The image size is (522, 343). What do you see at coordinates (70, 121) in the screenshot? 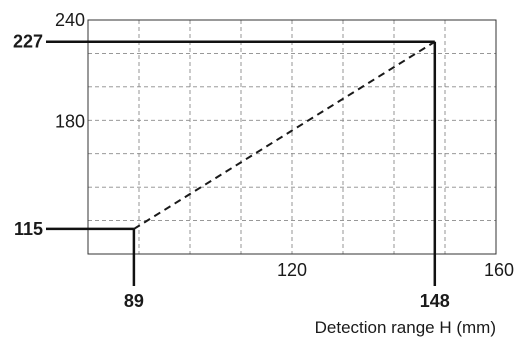
I see `y-tick-label: 180` at bounding box center [70, 121].